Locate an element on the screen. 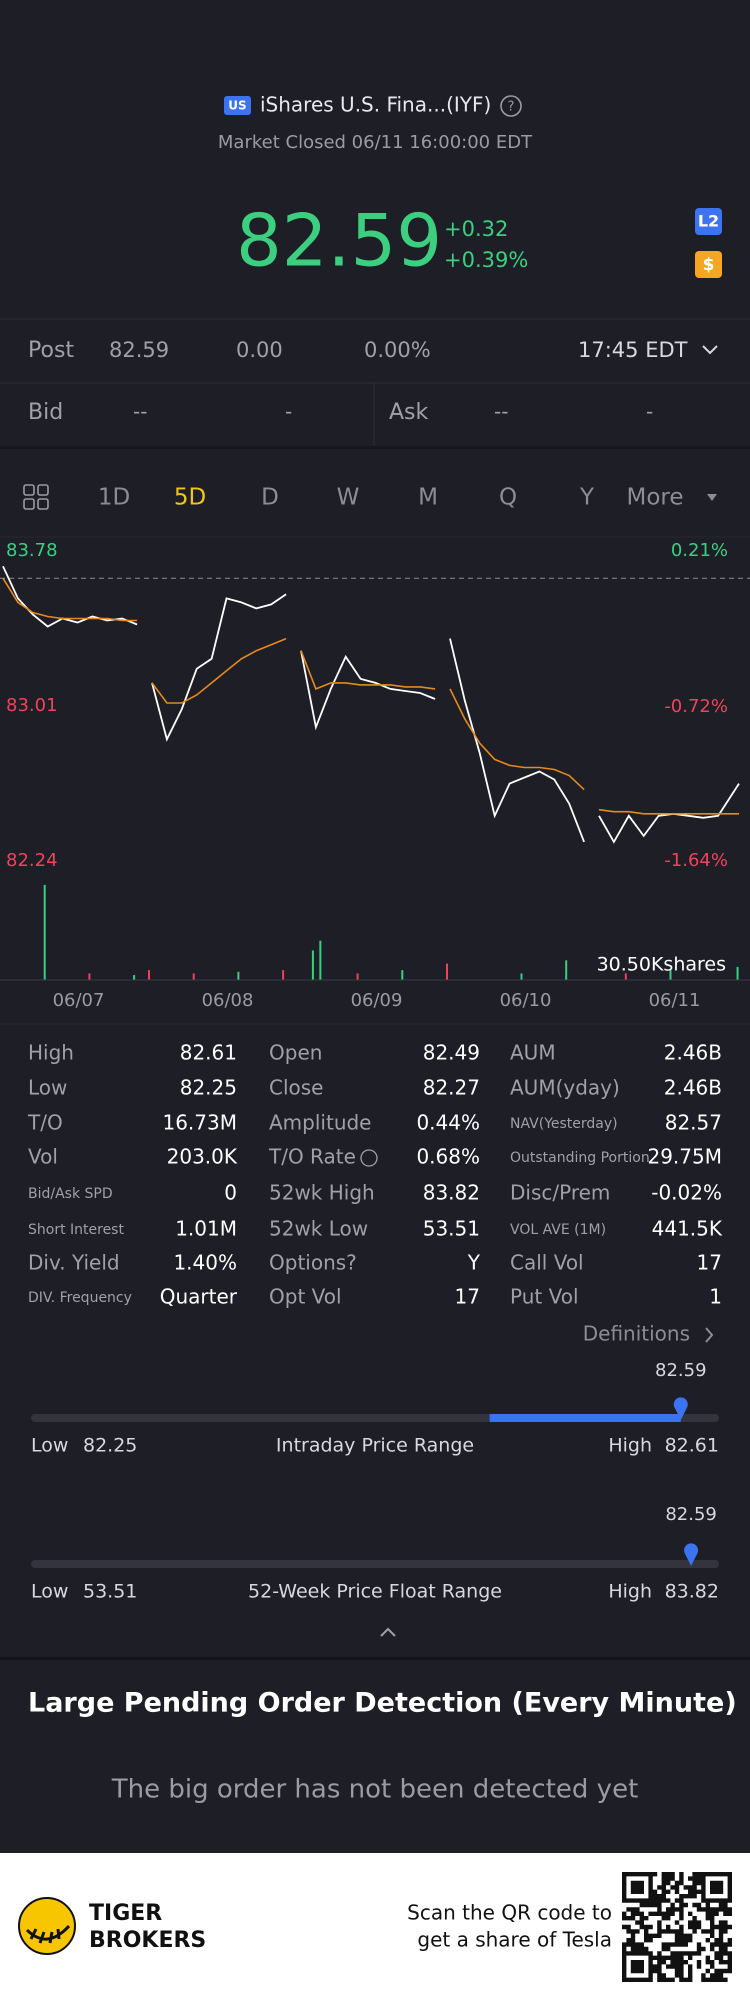 The width and height of the screenshot is (750, 2000). stat-value: 53.51 is located at coordinates (451, 1229).